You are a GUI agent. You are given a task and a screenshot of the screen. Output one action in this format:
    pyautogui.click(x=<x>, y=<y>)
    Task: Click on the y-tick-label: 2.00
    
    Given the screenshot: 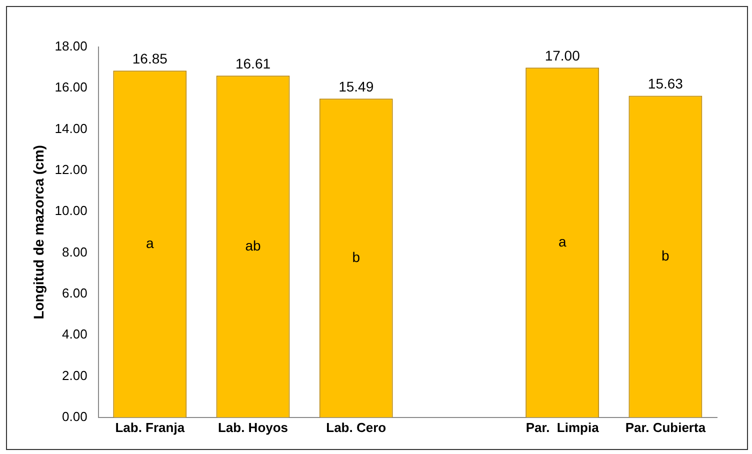 What is the action you would take?
    pyautogui.click(x=75, y=375)
    